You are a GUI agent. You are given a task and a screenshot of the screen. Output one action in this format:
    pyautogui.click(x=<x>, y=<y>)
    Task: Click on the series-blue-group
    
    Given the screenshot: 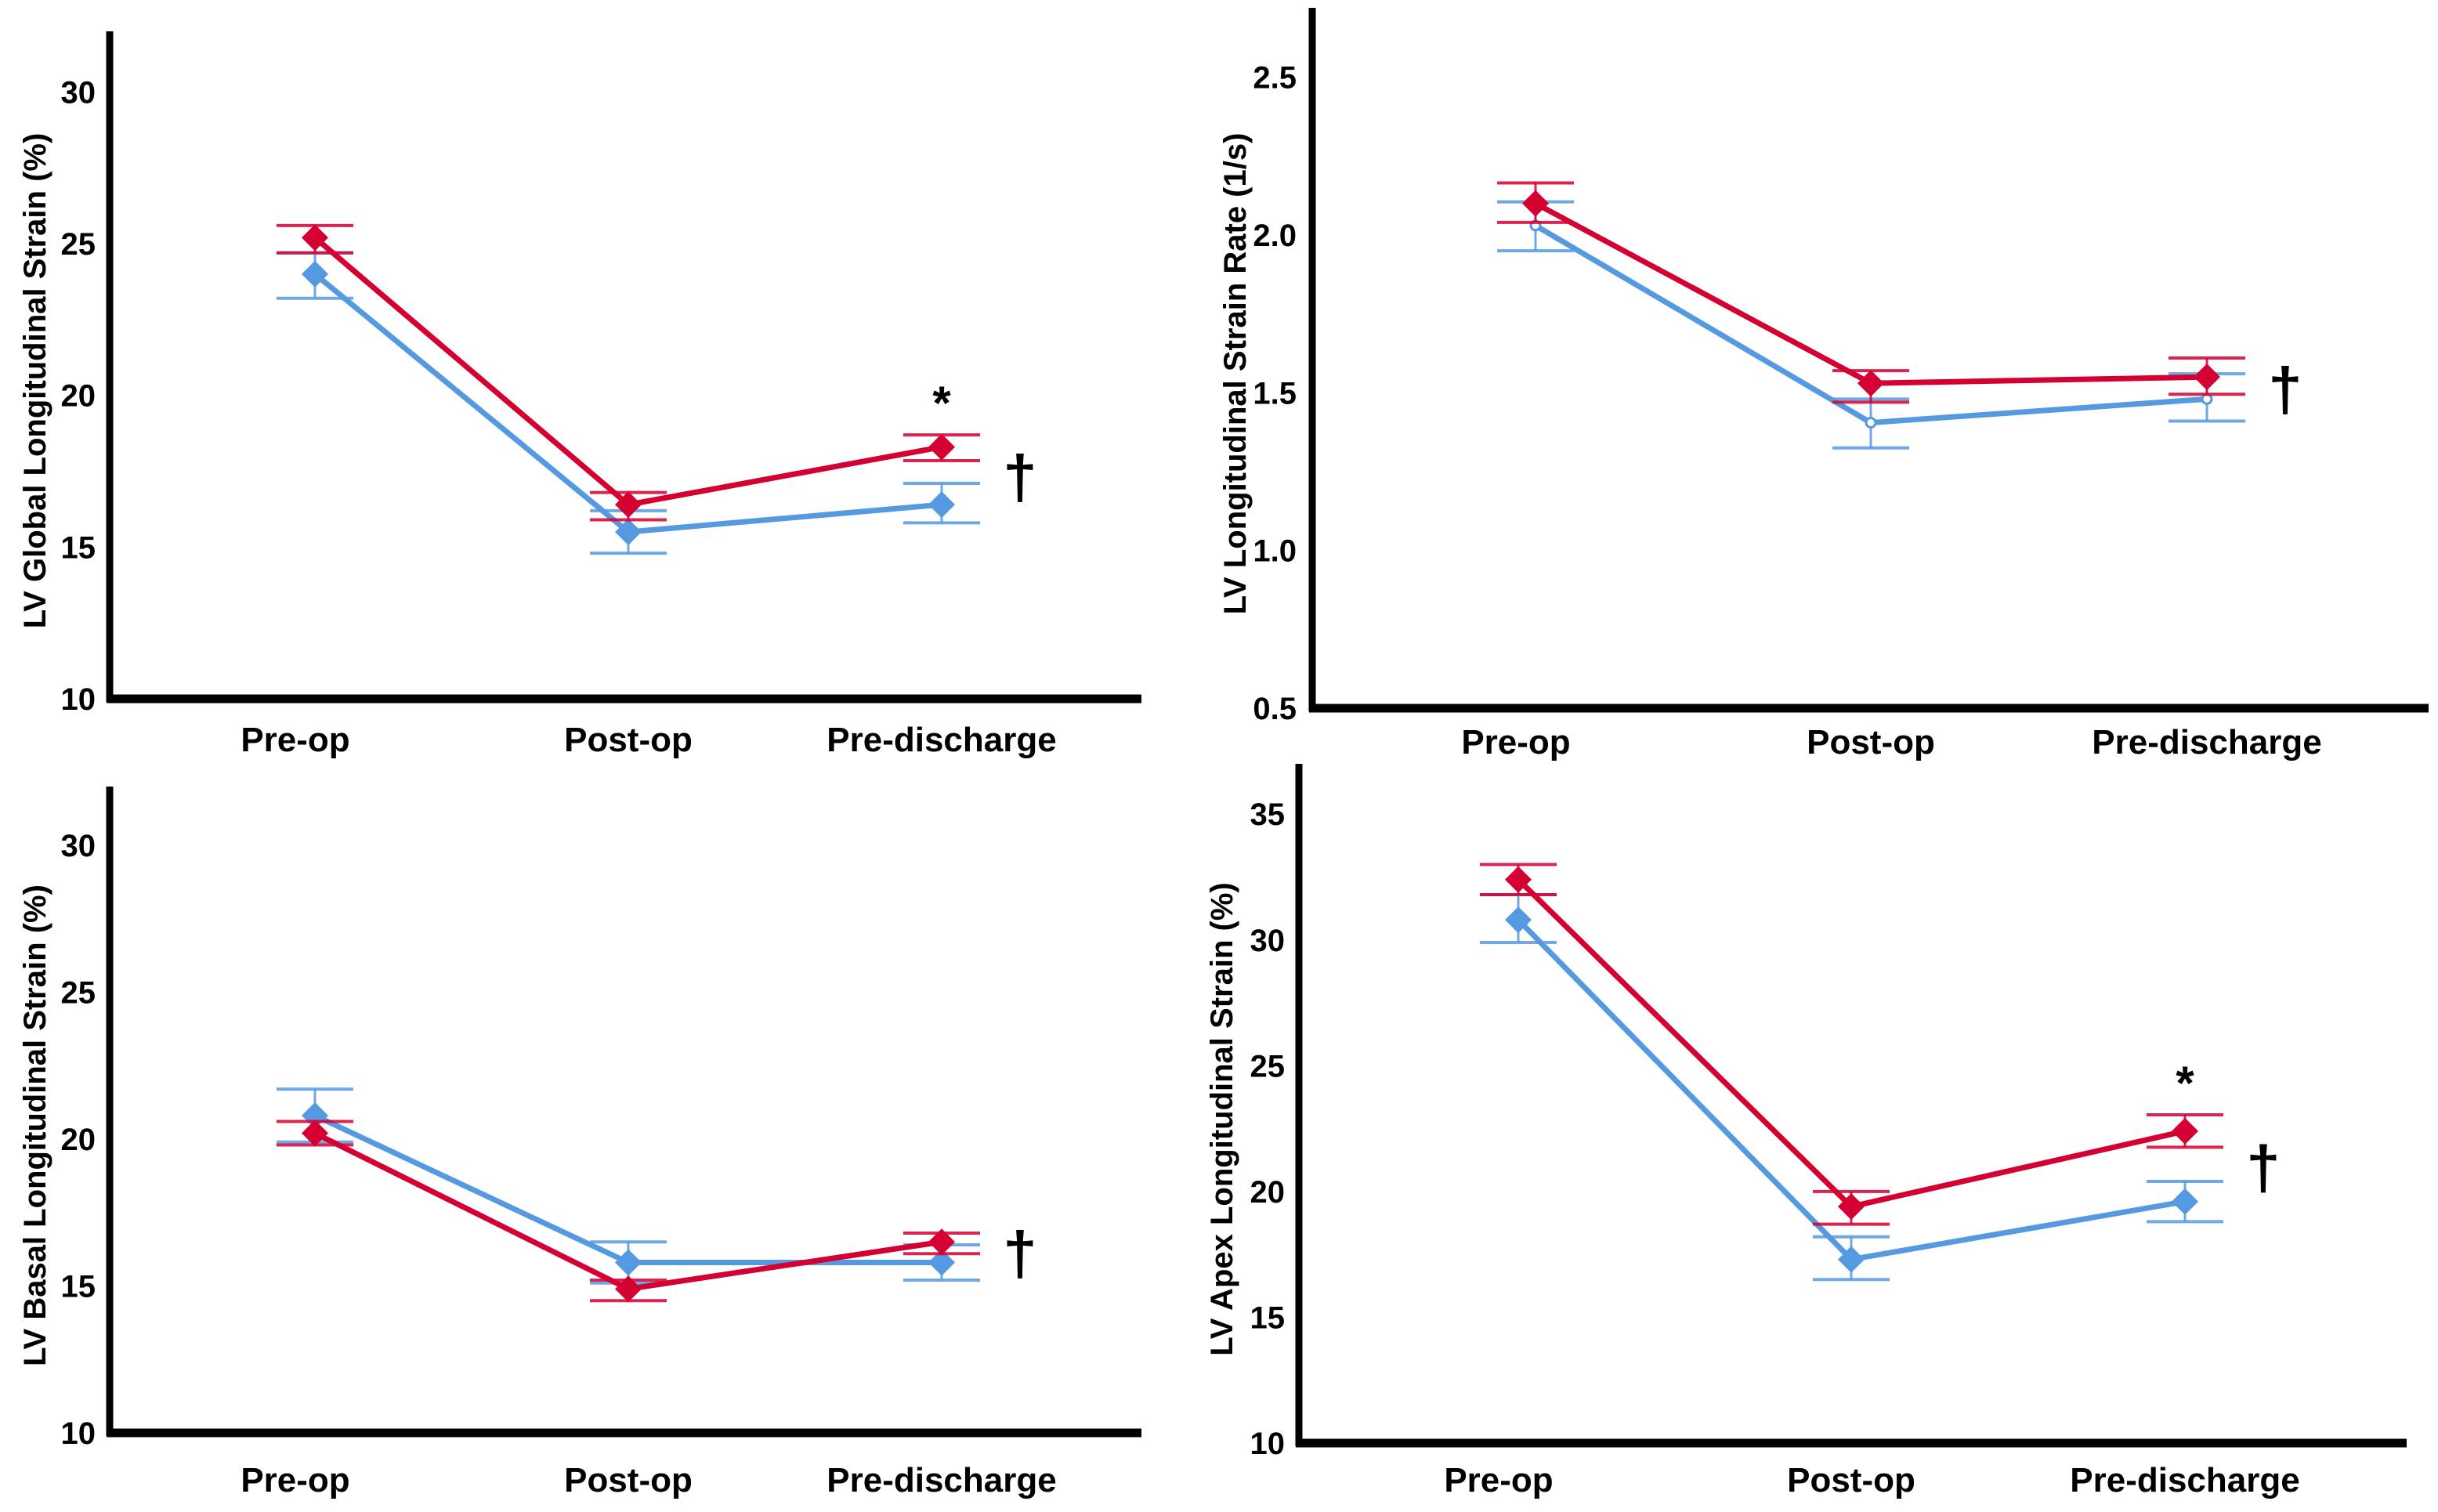 What is the action you would take?
    pyautogui.click(x=1871, y=325)
    